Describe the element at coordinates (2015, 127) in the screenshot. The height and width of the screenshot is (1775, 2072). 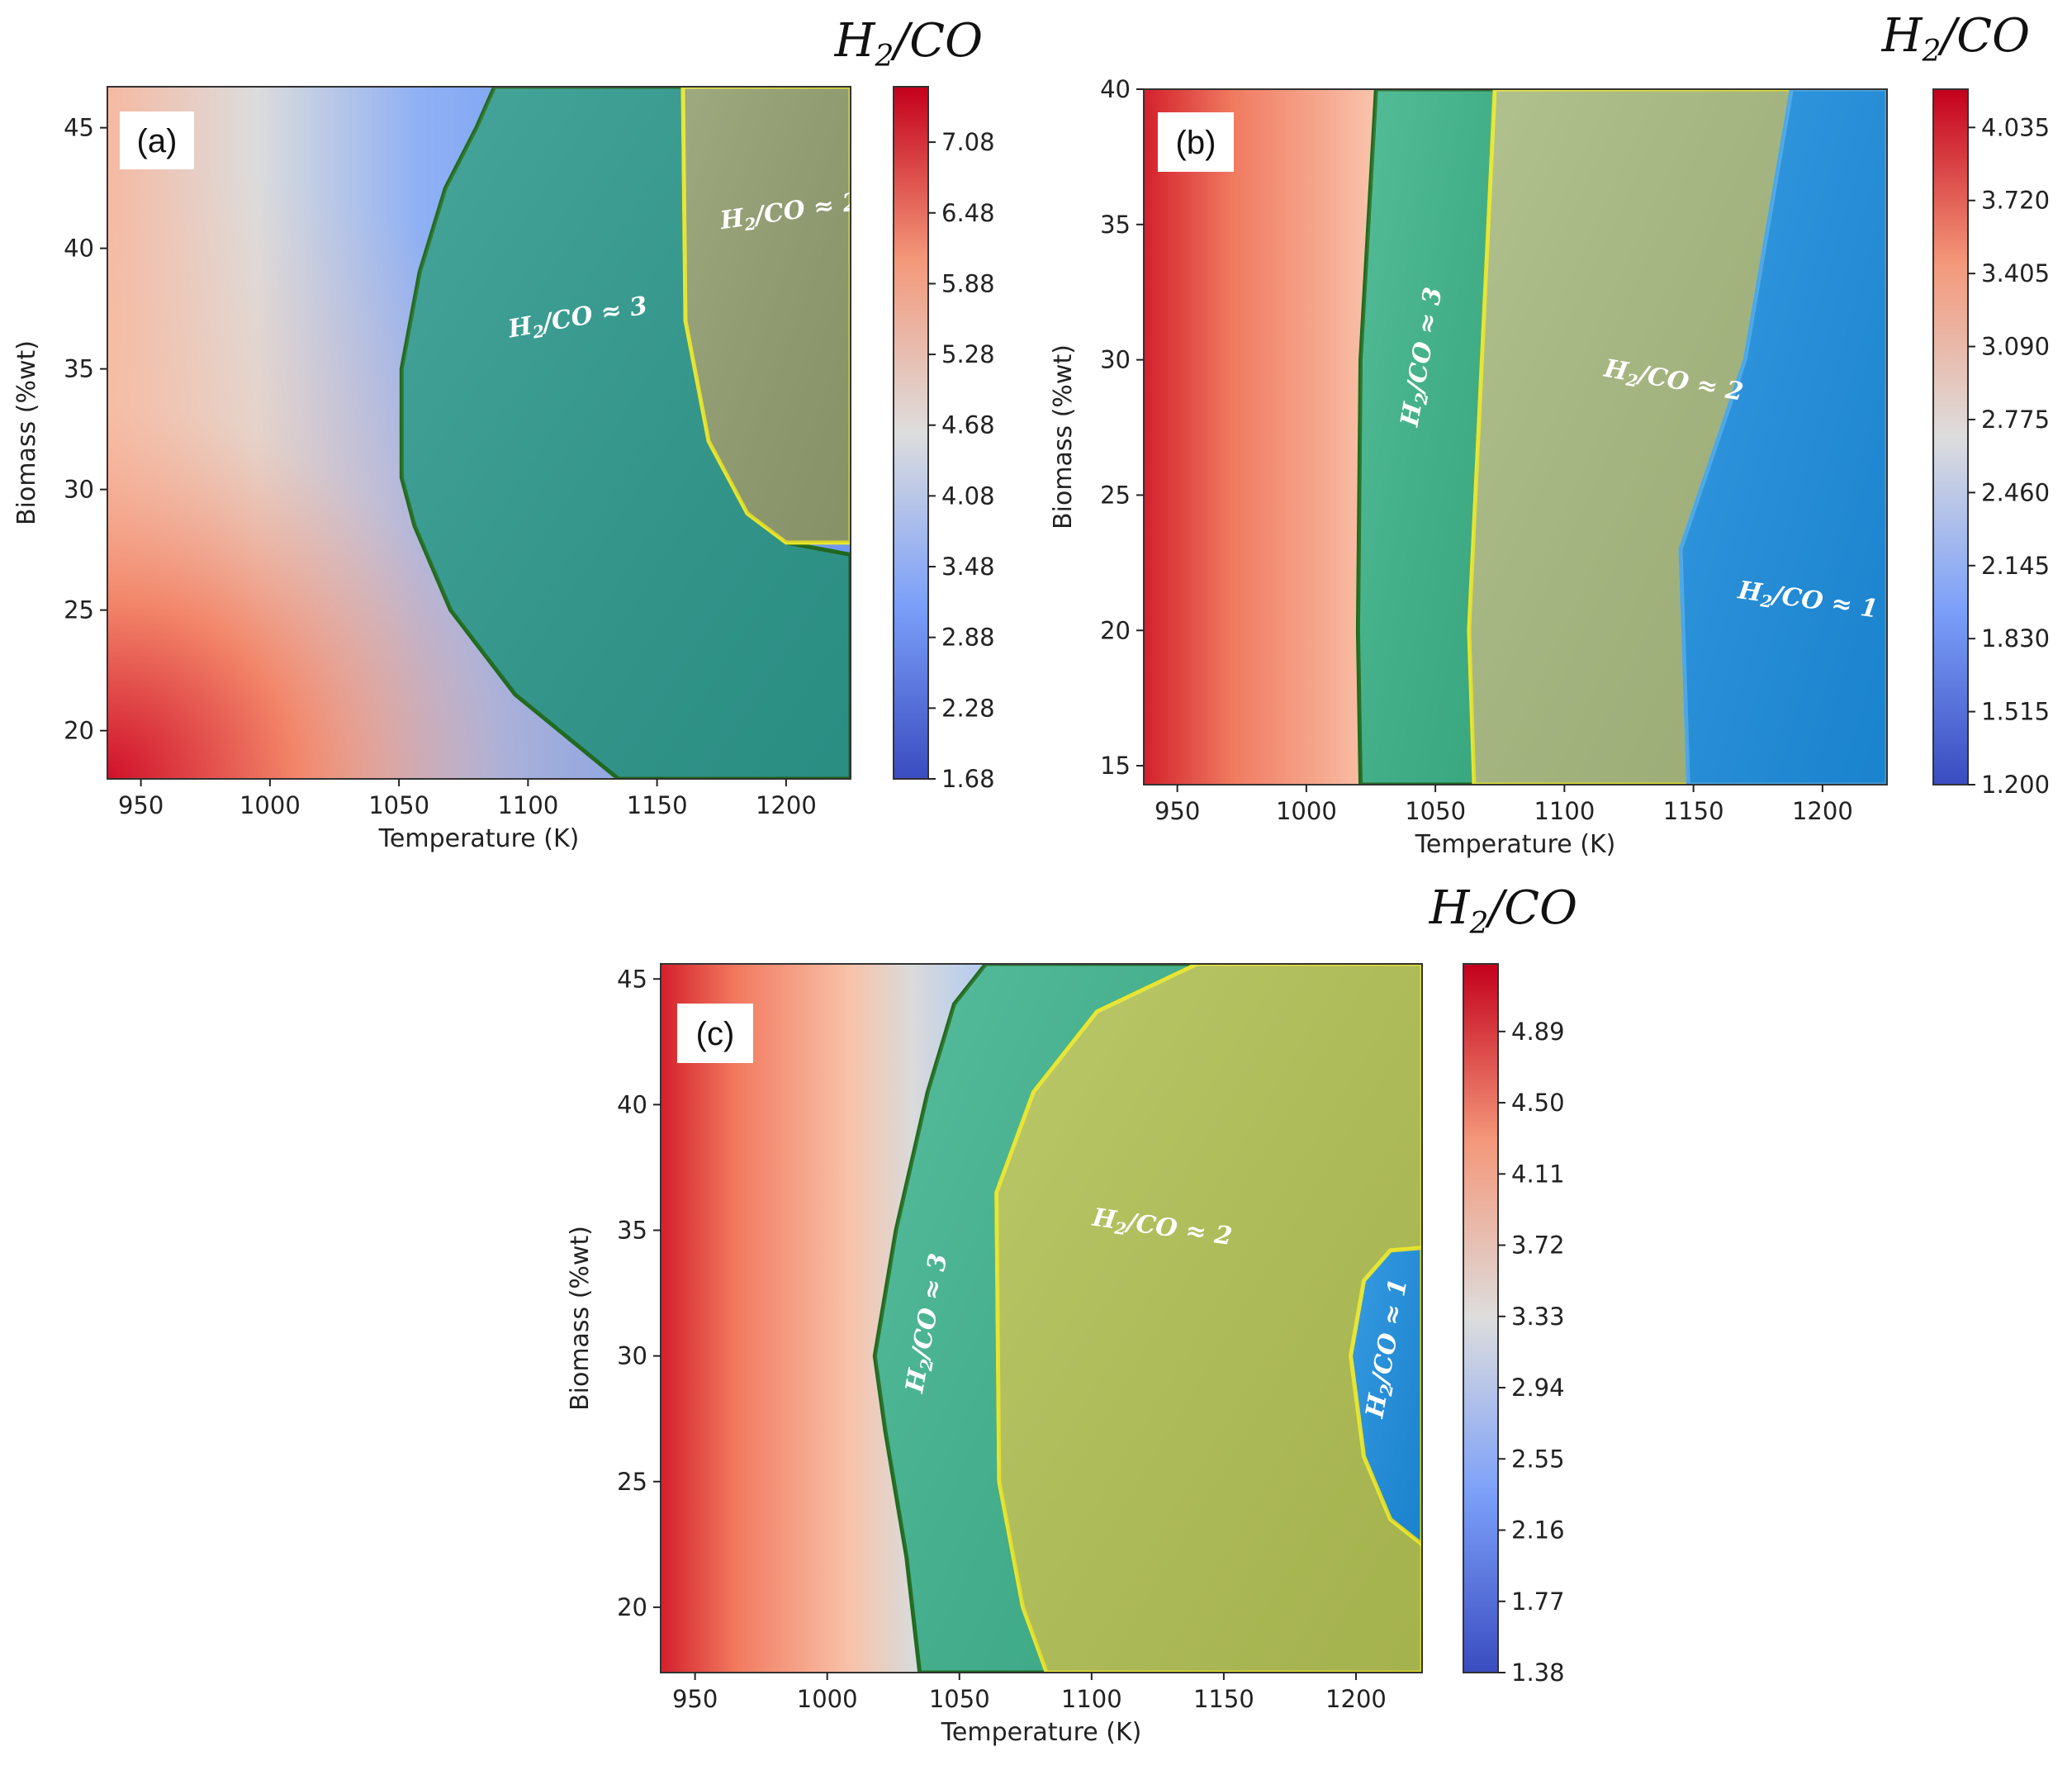
I see `colorbar-tick-label: 4.035` at that location.